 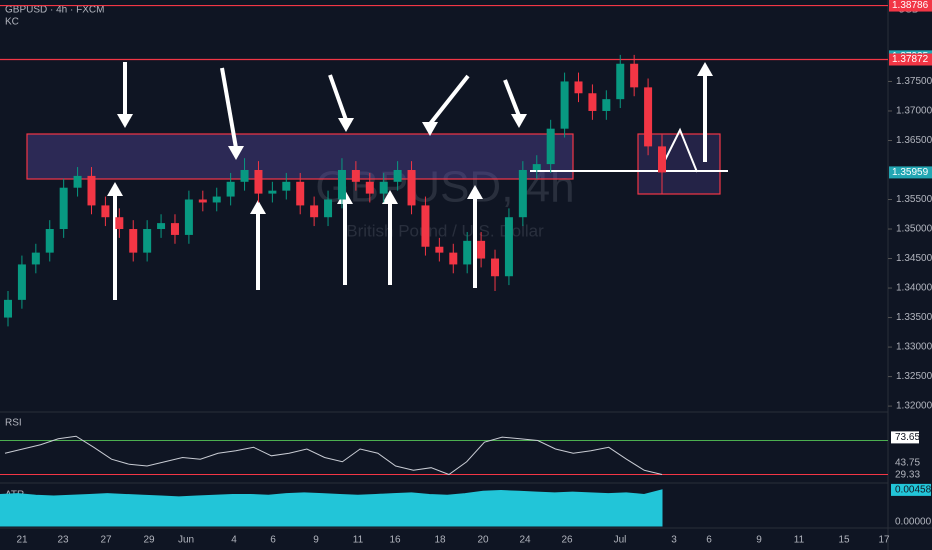 I want to click on pattern, so click(x=678, y=150).